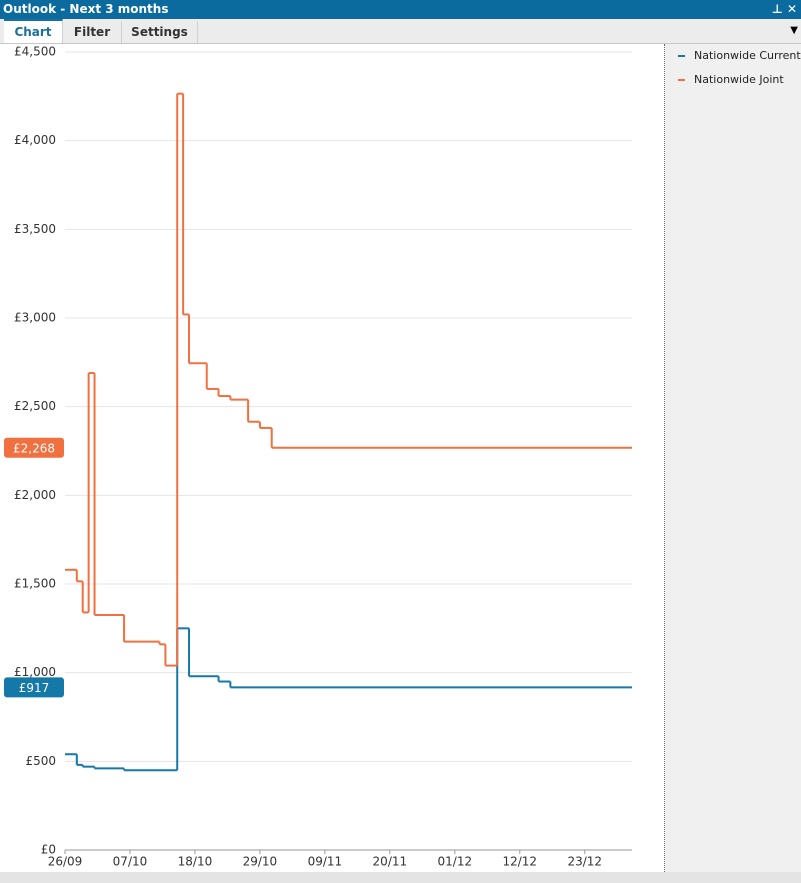  What do you see at coordinates (35, 584) in the screenshot?
I see `y-tick-label: £1,500` at bounding box center [35, 584].